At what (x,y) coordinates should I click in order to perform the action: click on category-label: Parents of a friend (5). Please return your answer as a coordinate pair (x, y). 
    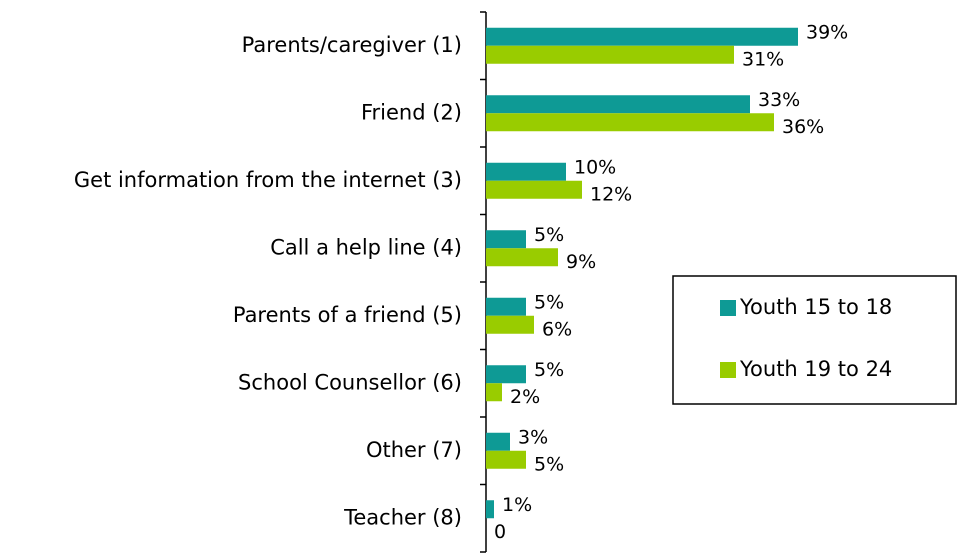
    Looking at the image, I should click on (347, 315).